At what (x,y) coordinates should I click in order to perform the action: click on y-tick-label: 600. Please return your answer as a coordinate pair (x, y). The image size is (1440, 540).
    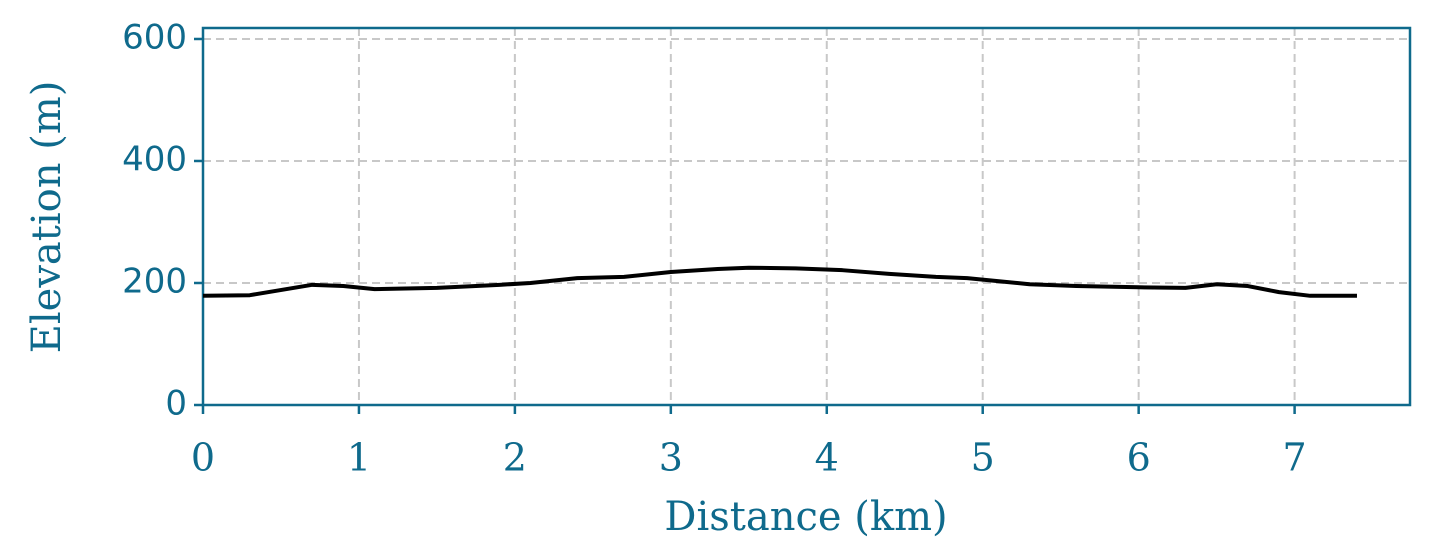
    Looking at the image, I should click on (154, 37).